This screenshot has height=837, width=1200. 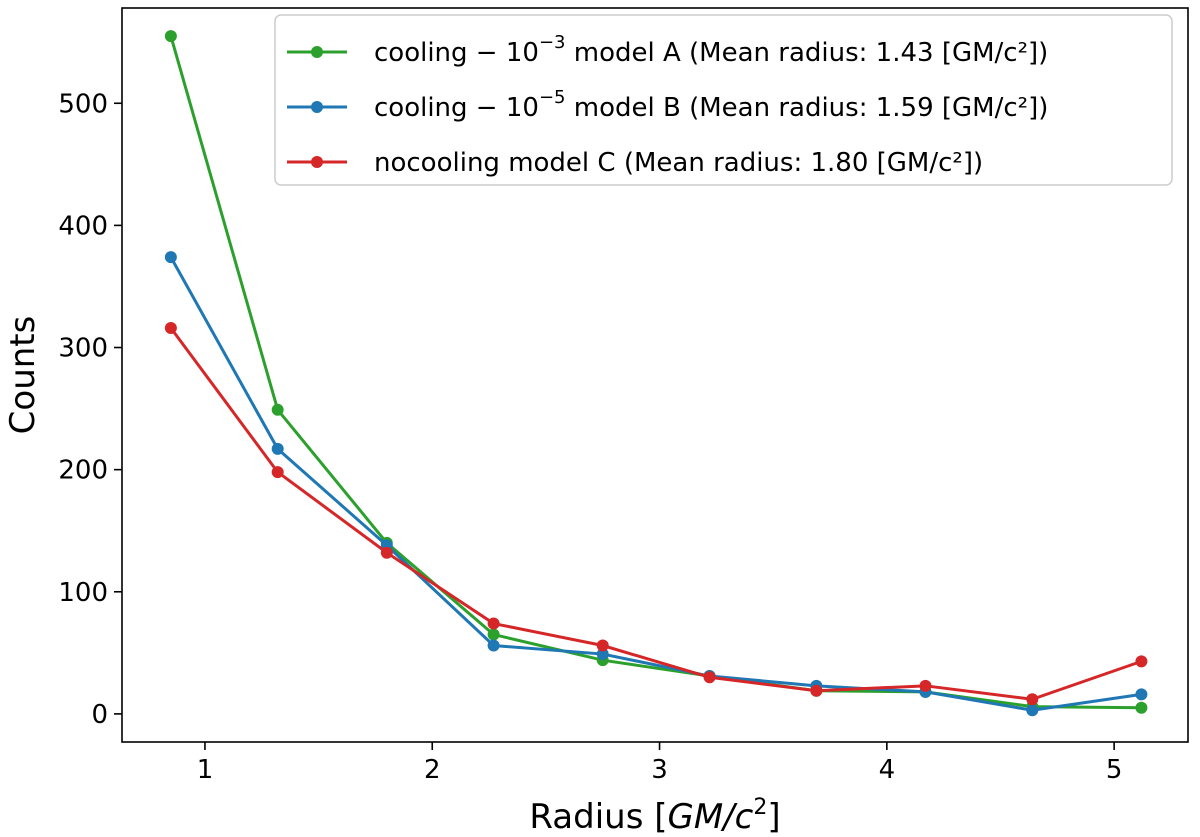 I want to click on y-tick-label: 100, so click(x=83, y=593).